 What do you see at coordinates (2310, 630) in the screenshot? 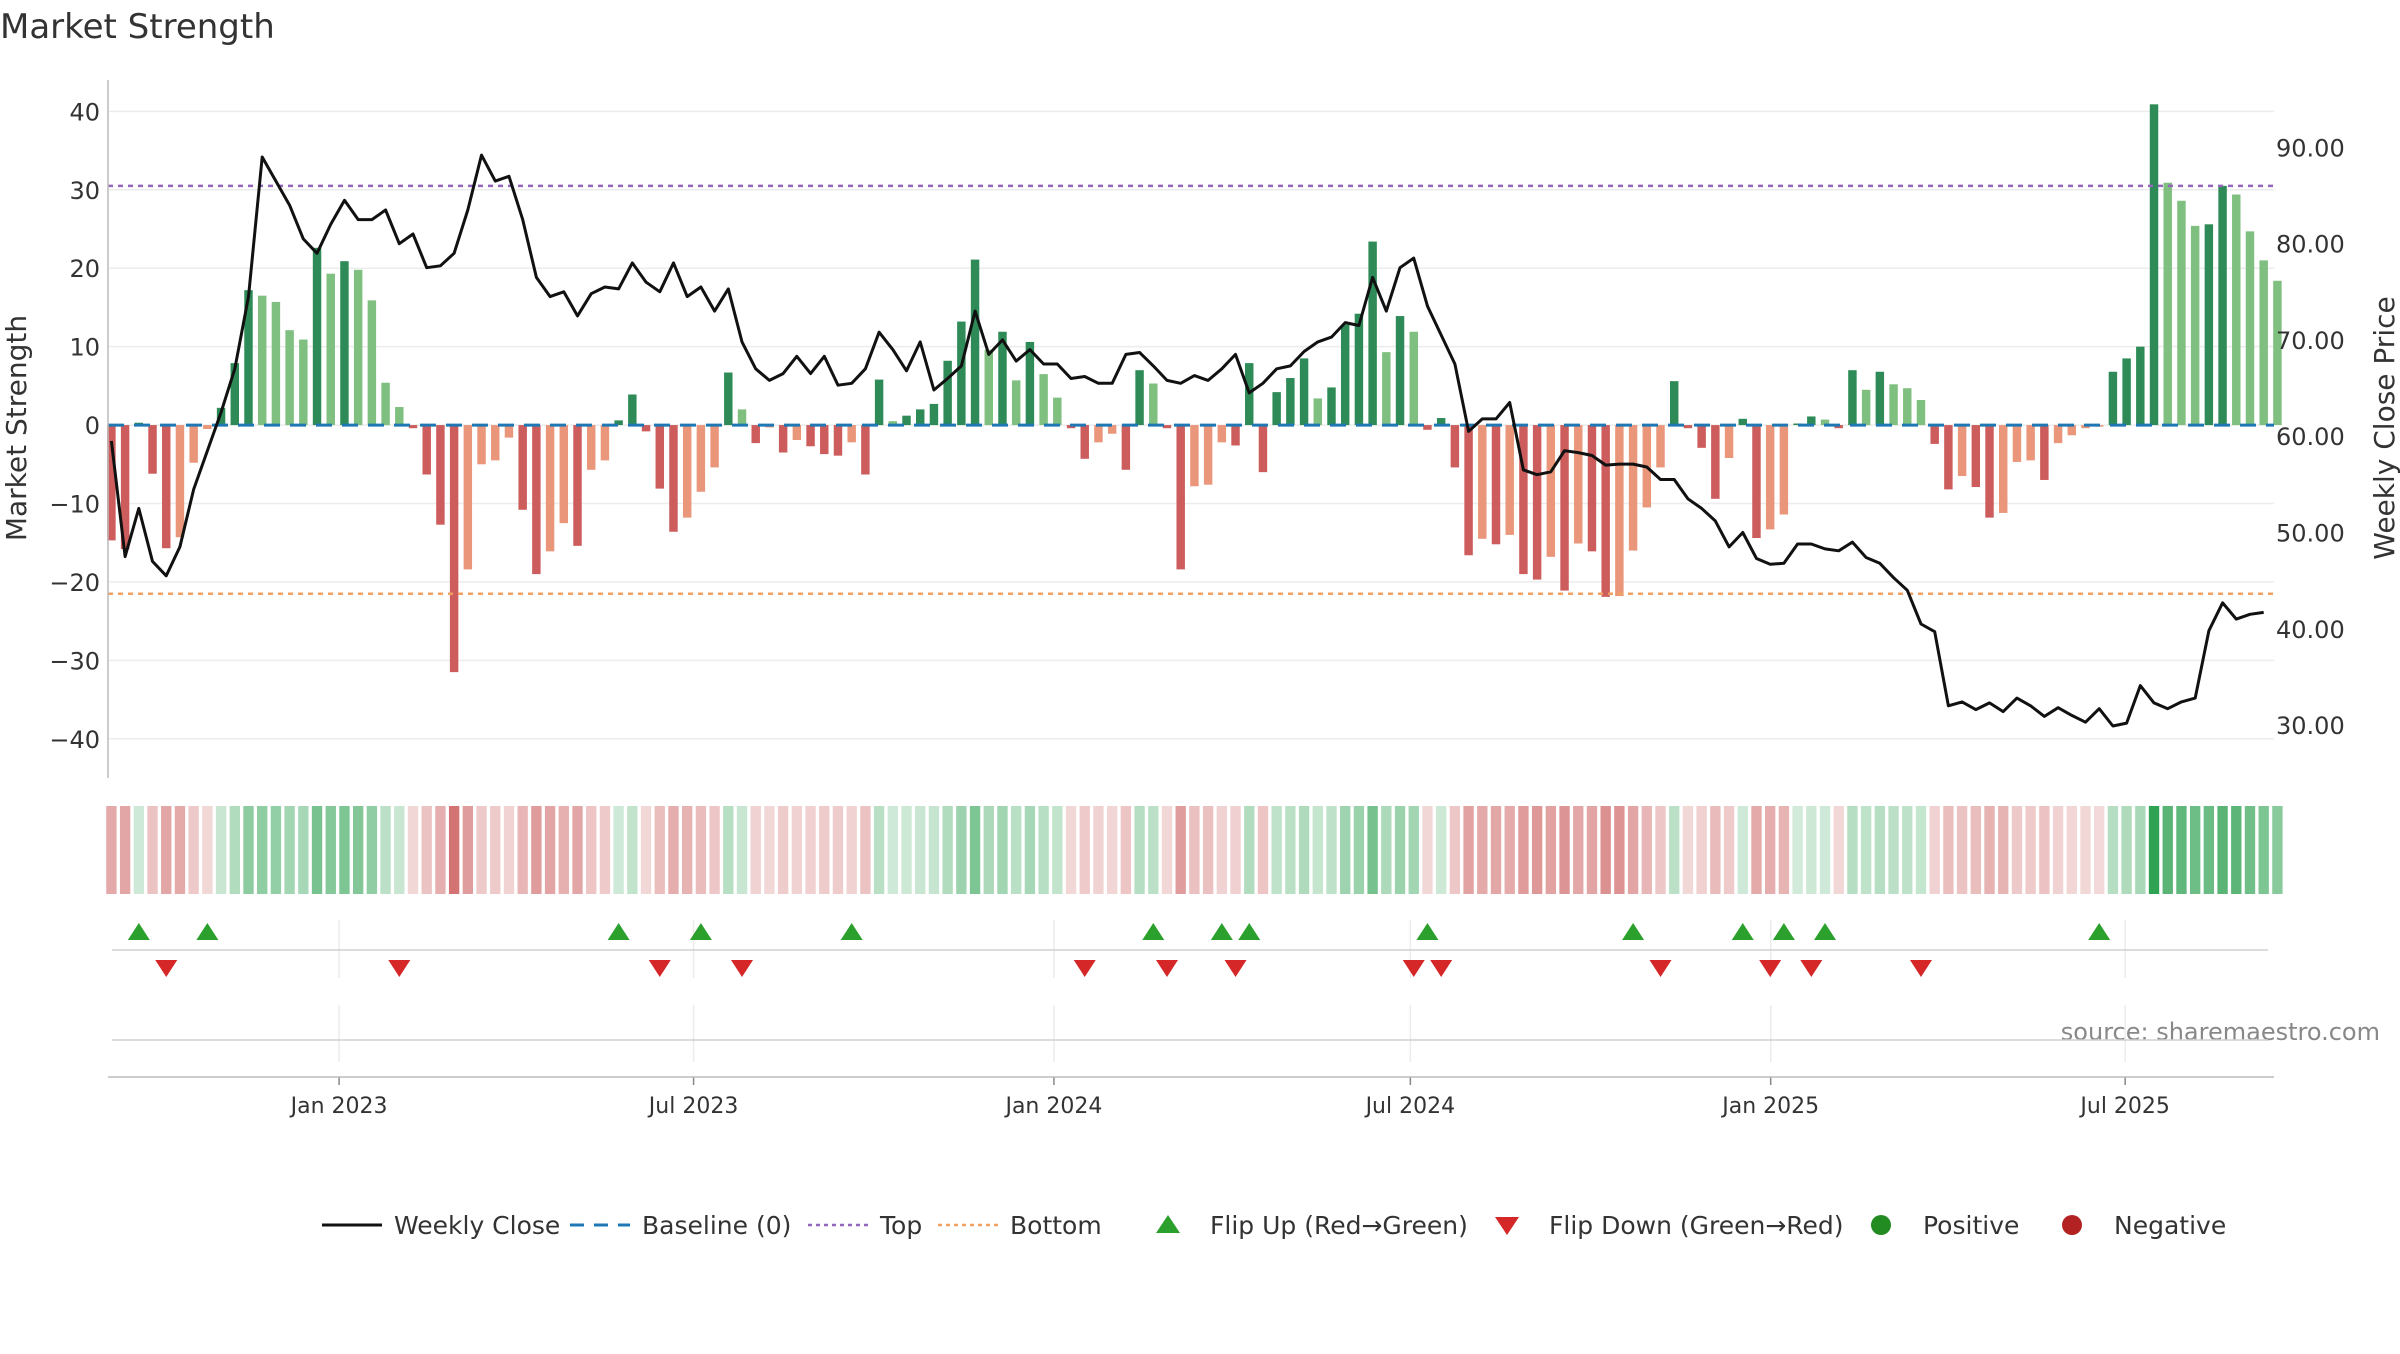
I see `y2-tick-label: 40.00` at bounding box center [2310, 630].